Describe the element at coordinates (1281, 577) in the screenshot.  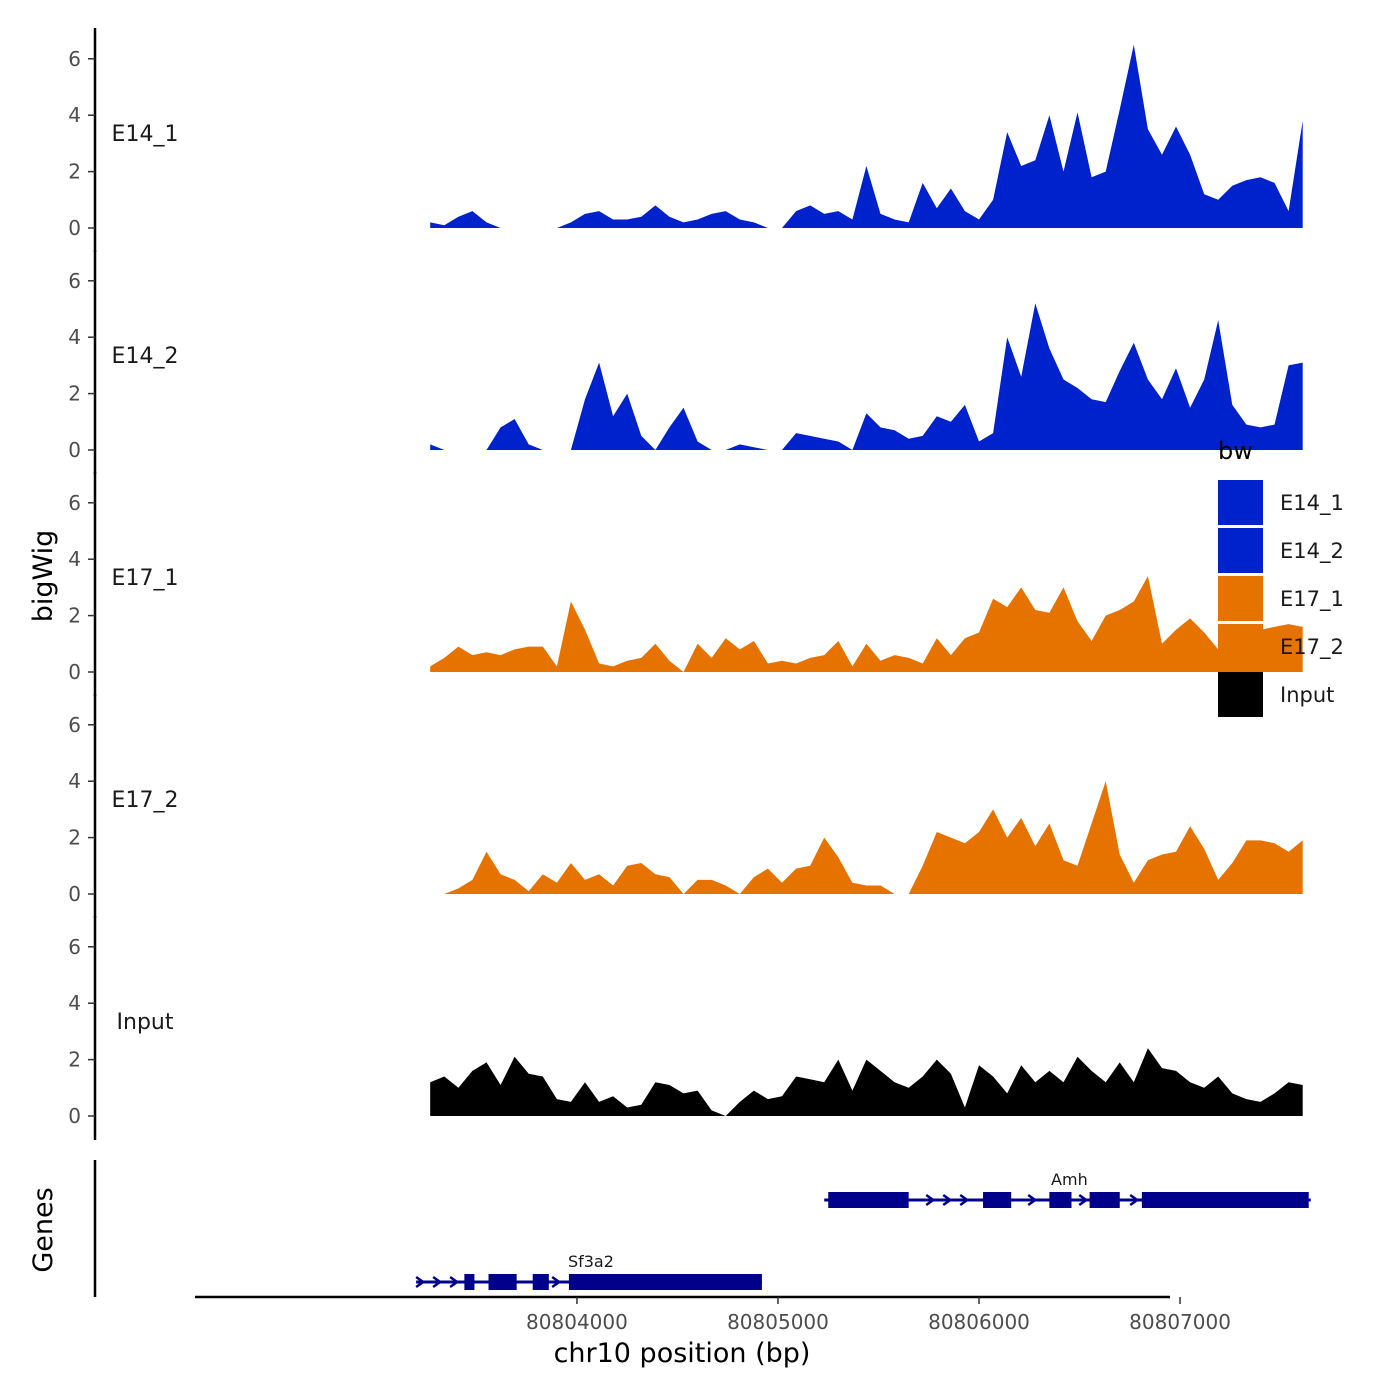
I see `legend: bw E14_1 E14_2 E17_1 E17_2 Input` at that location.